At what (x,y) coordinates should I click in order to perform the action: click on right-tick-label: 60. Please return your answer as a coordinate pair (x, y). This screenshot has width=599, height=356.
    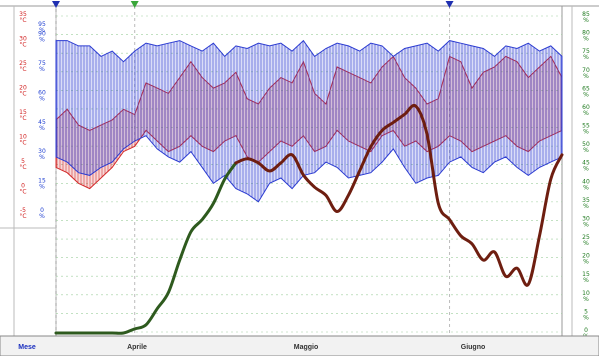
    Looking at the image, I should click on (586, 107).